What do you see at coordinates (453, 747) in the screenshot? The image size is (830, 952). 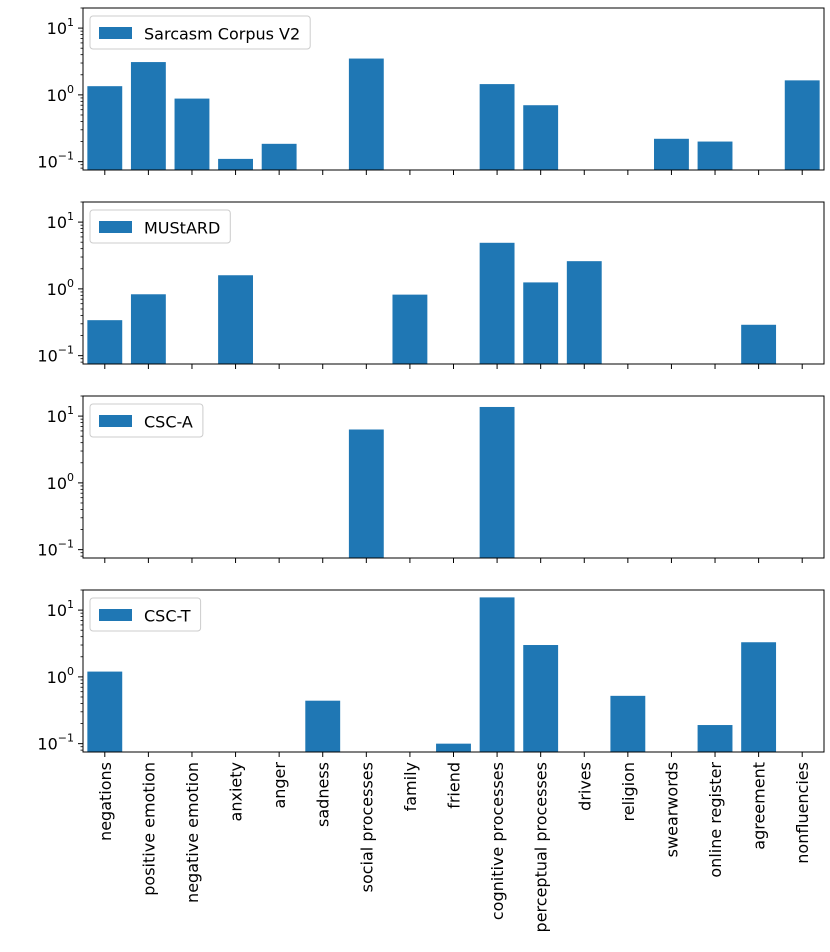 I see `bar-friend` at bounding box center [453, 747].